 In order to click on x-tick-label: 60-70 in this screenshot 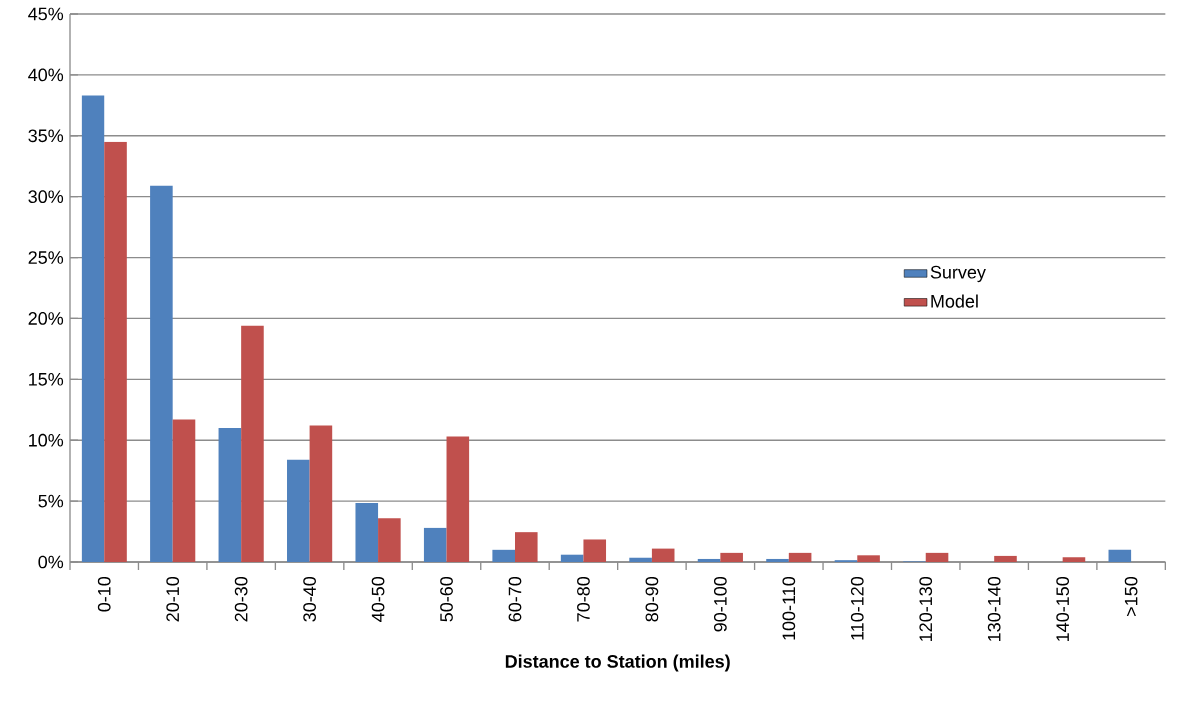, I will do `click(515, 599)`.